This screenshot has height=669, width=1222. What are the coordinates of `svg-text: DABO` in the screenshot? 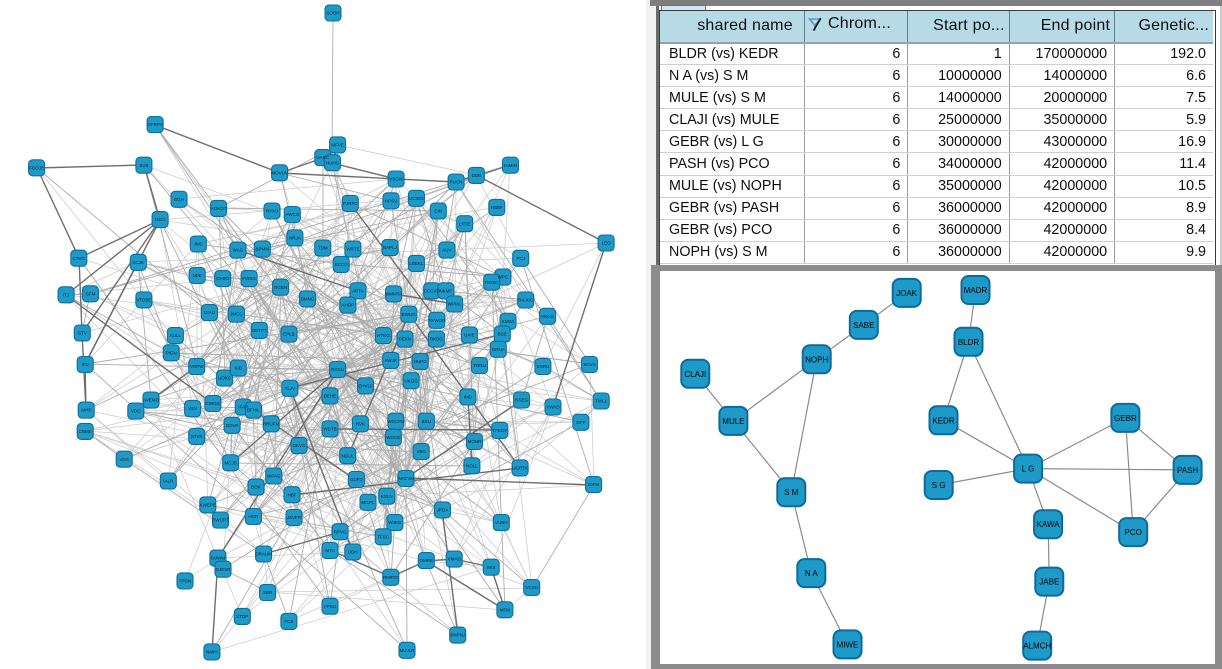 It's located at (222, 278).